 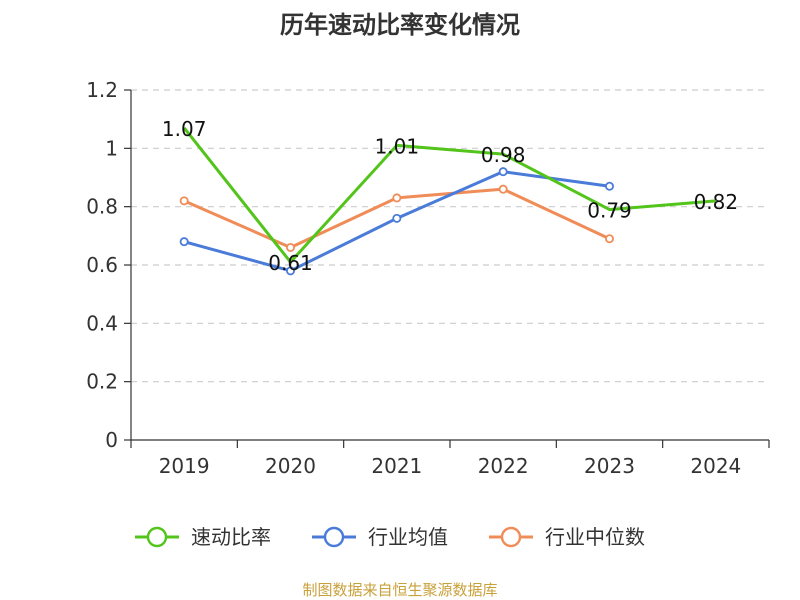 What do you see at coordinates (290, 466) in the screenshot?
I see `x-tick-label: 2020` at bounding box center [290, 466].